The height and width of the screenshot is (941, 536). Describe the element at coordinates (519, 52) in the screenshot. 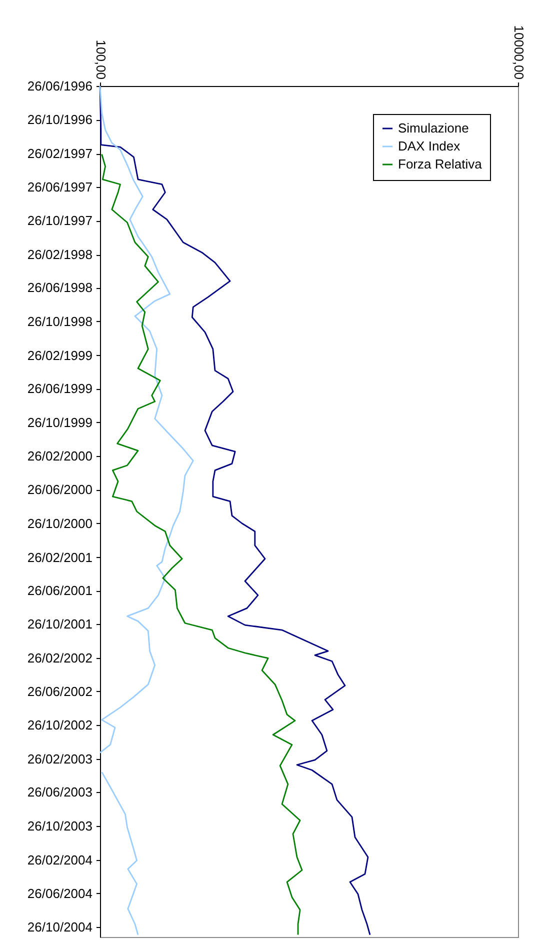

I see `x-tick-label: 10000,00` at that location.